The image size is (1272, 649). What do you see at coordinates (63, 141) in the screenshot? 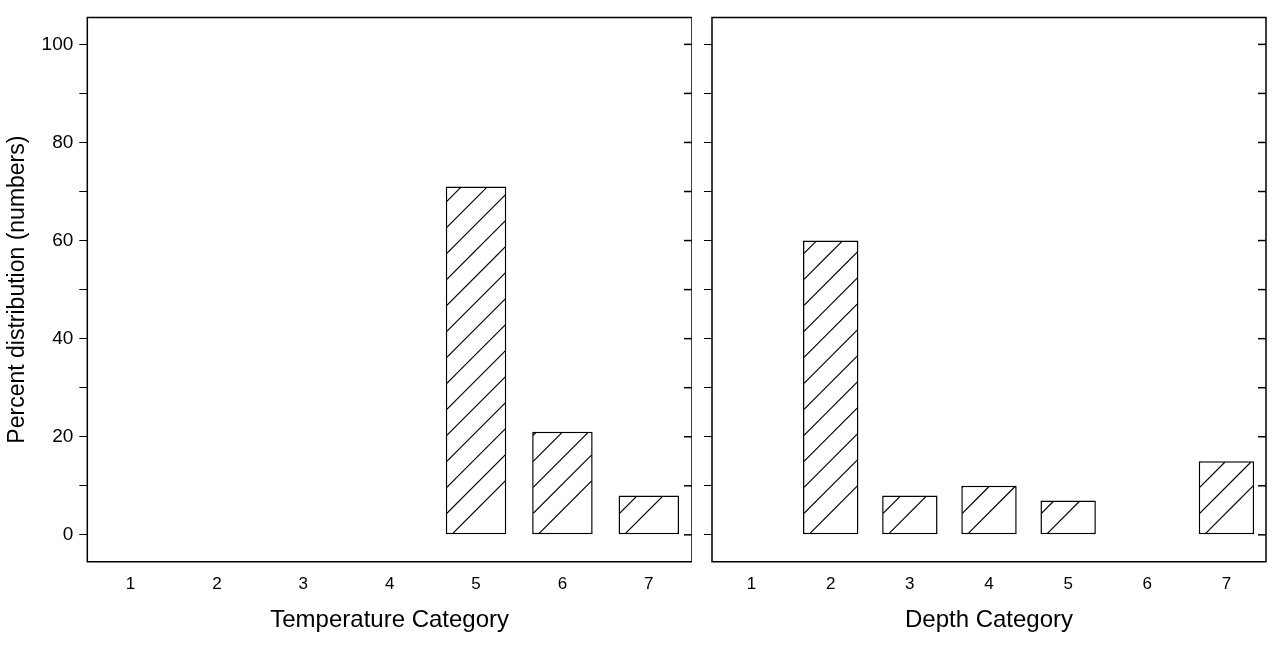
I see `y-tick-label: 80` at bounding box center [63, 141].